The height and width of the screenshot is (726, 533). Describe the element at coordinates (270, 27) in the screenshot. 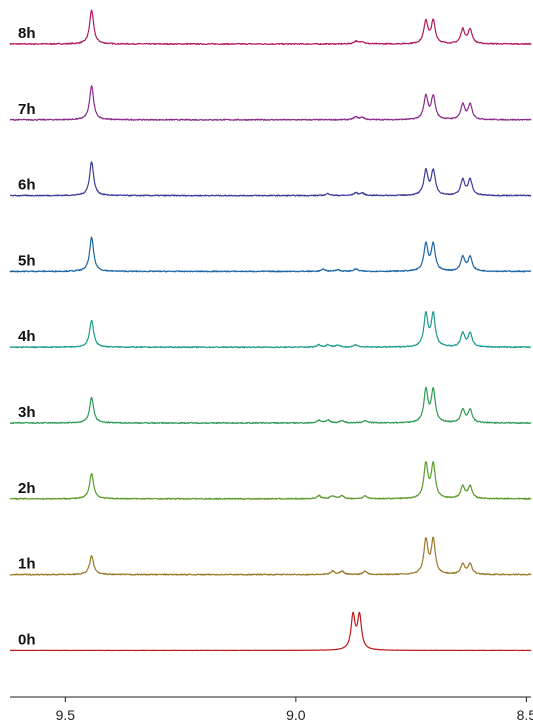

I see `spectrum-trace-8h` at that location.